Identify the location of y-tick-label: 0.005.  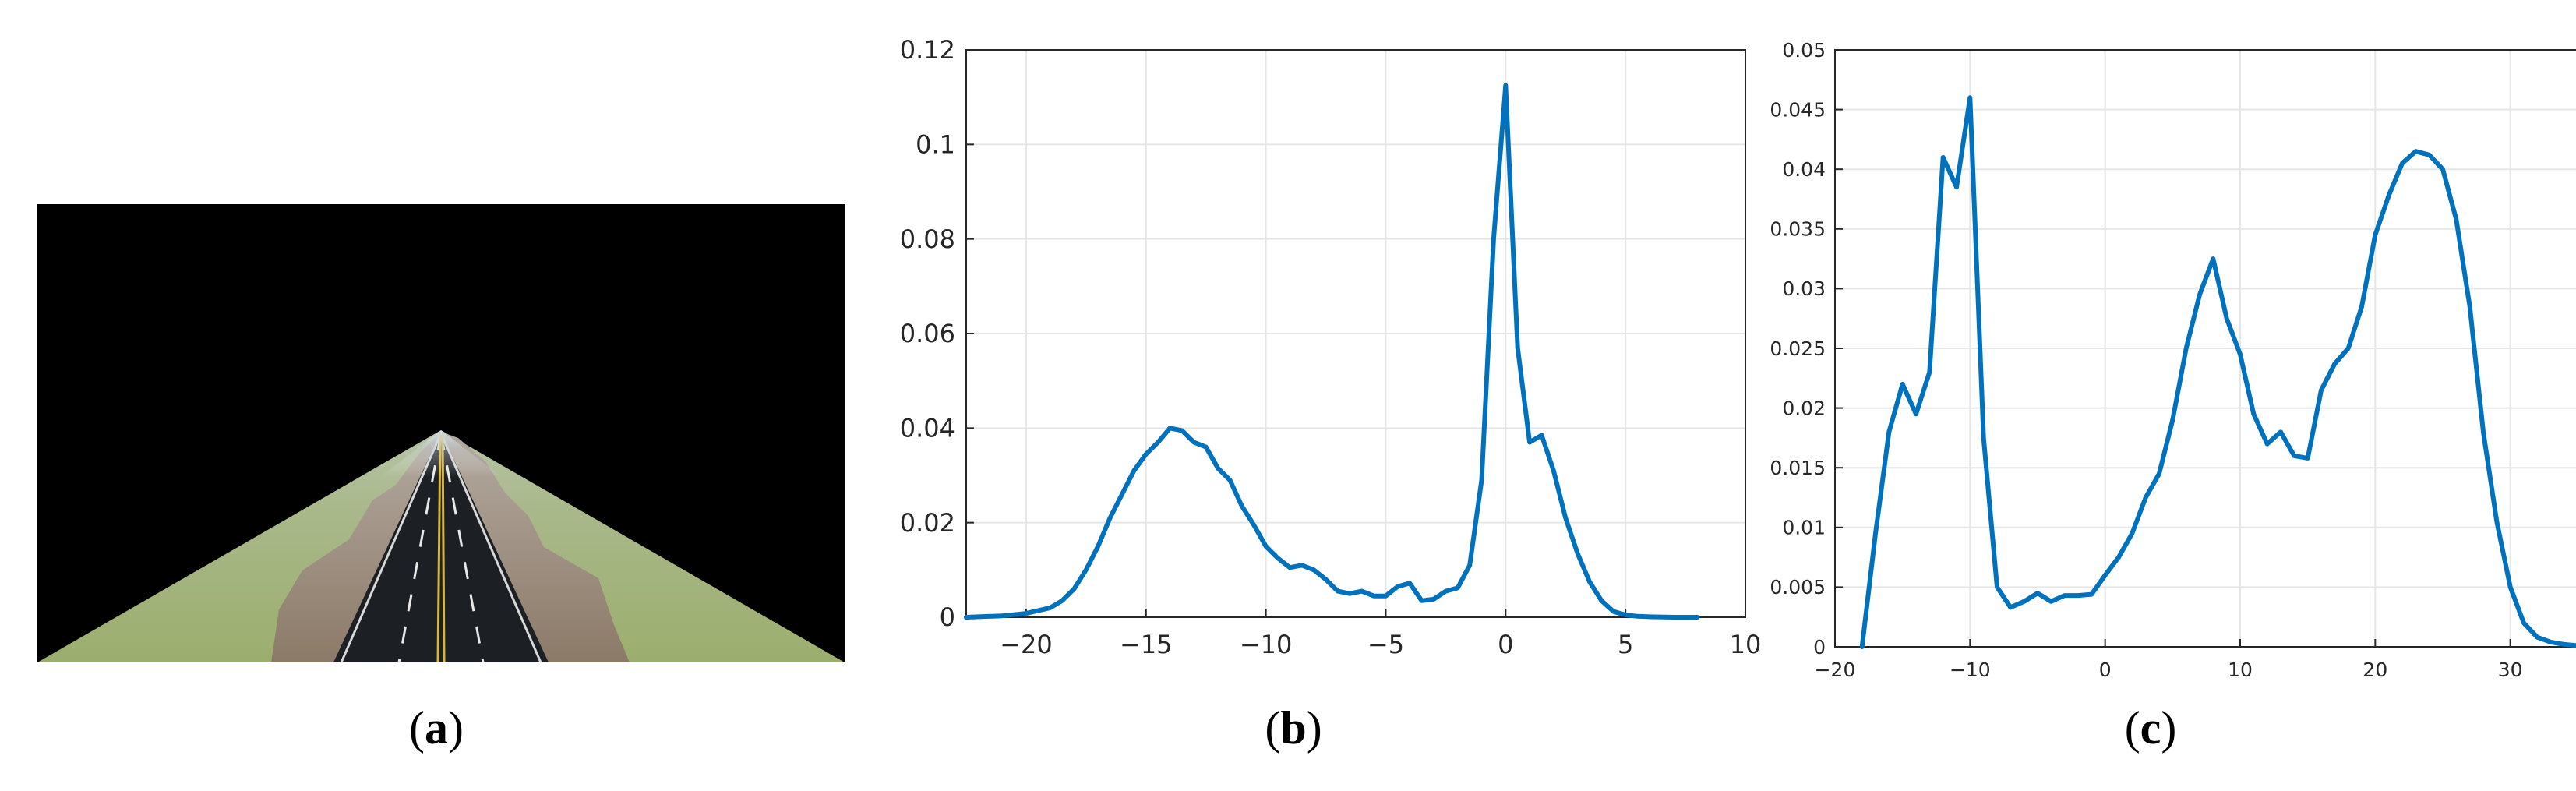
(1798, 587).